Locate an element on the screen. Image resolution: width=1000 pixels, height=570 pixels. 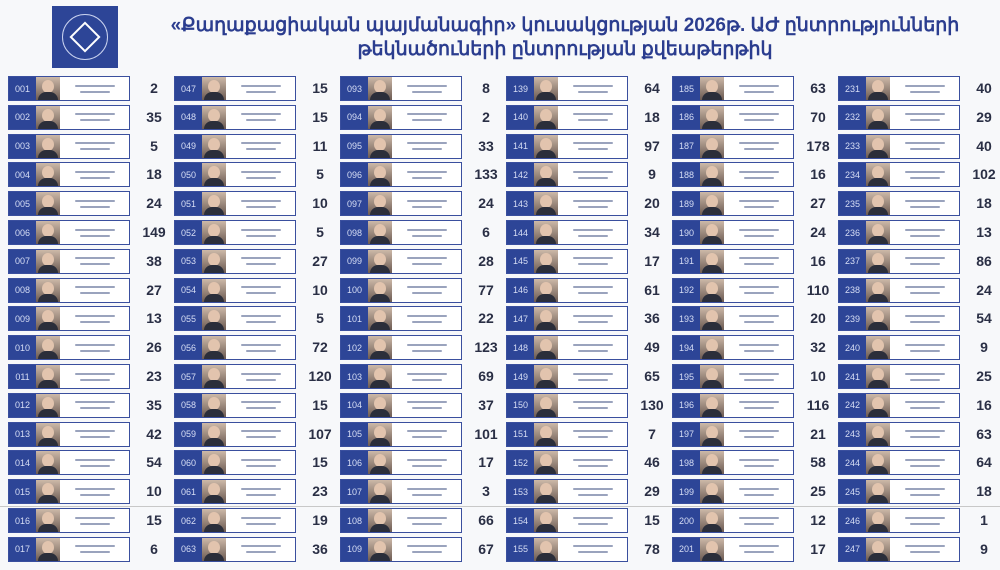
candidate-row: 143 20 is located at coordinates (588, 204).